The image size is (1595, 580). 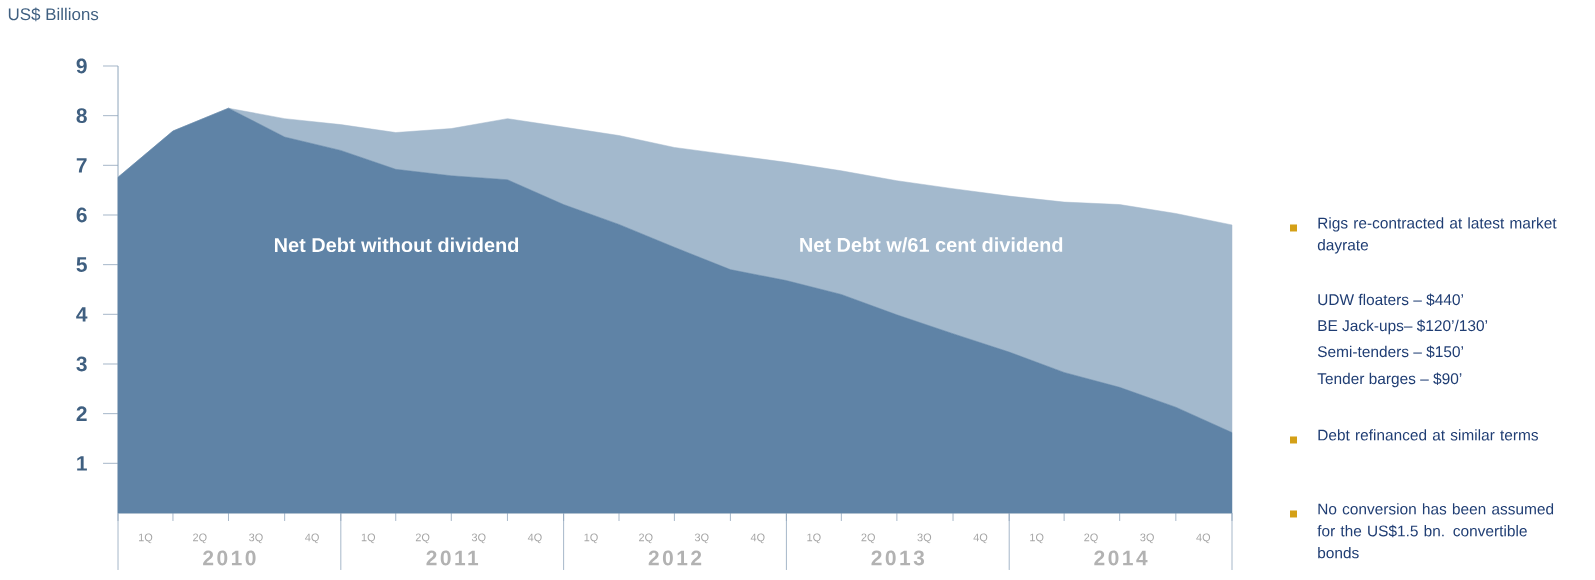 What do you see at coordinates (898, 558) in the screenshot?
I see `text: 2013` at bounding box center [898, 558].